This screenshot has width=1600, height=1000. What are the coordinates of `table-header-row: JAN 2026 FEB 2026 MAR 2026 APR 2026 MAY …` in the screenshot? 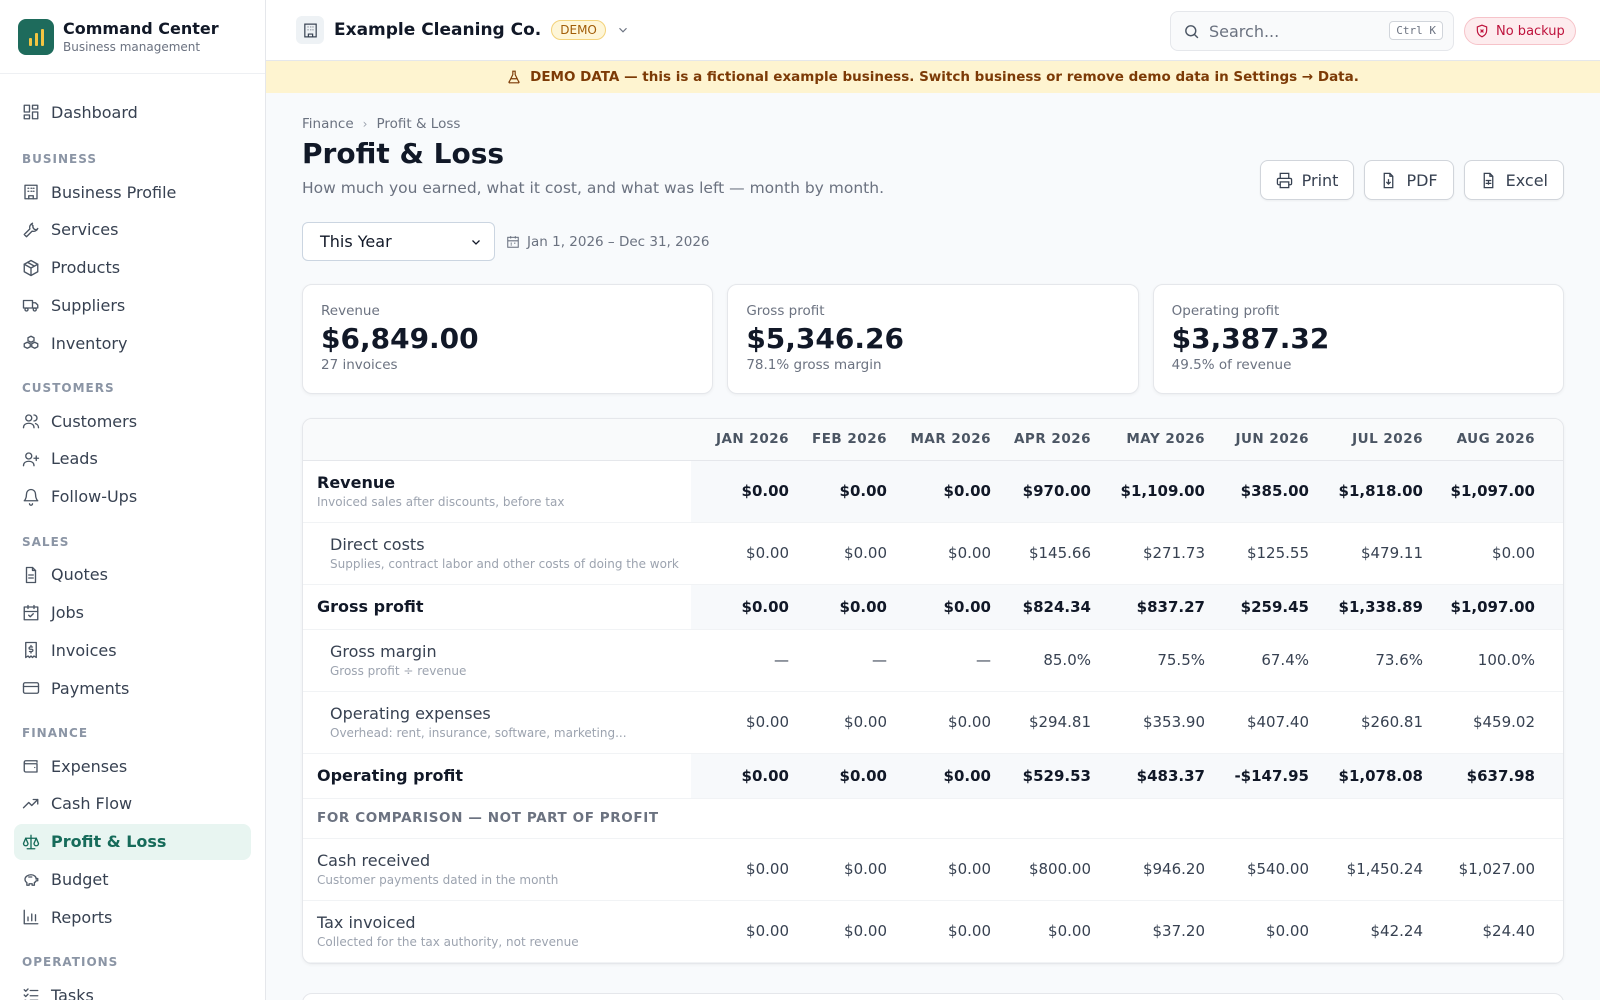 It's located at (933, 440).